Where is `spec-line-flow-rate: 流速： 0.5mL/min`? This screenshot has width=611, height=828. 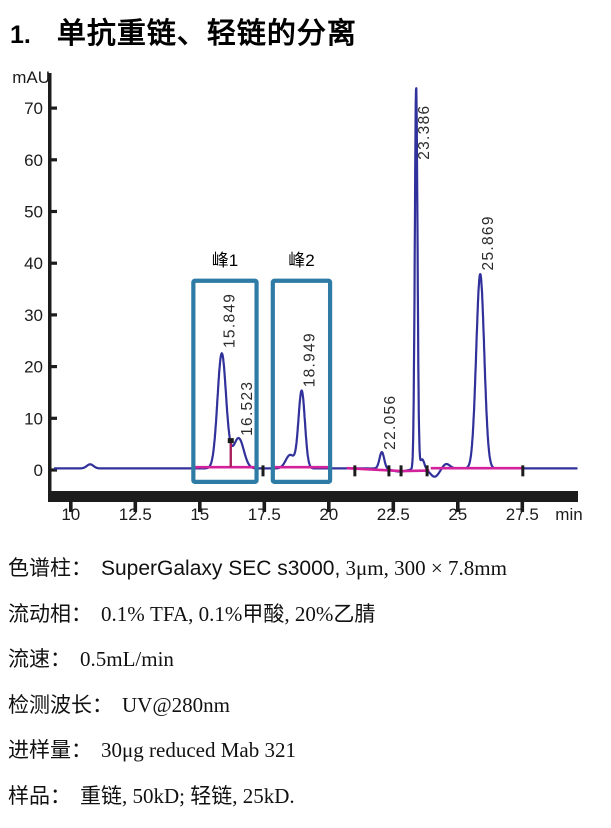 spec-line-flow-rate: 流速： 0.5mL/min is located at coordinates (307, 660).